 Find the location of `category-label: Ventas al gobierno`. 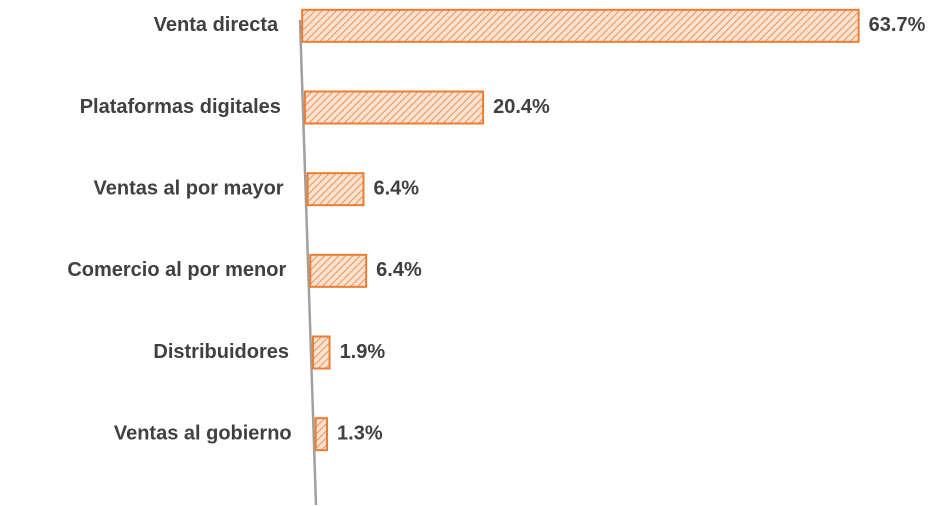

category-label: Ventas al gobierno is located at coordinates (203, 433).